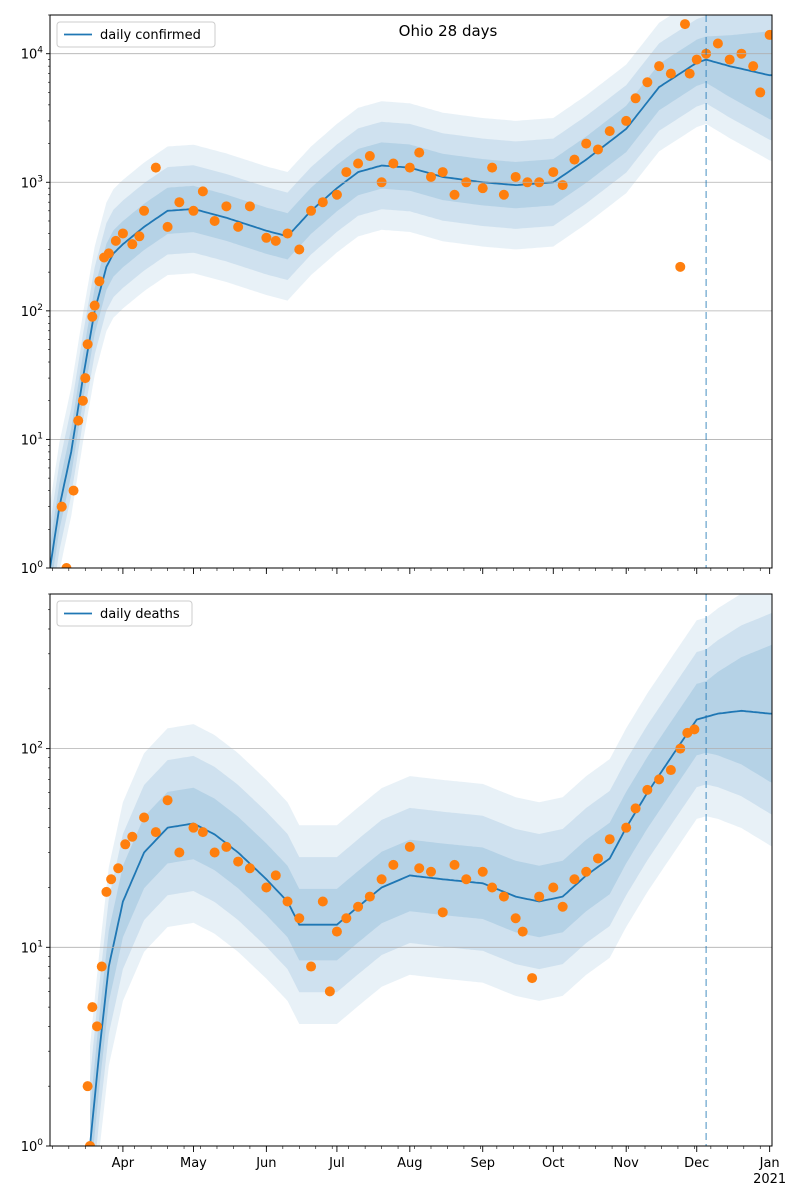 This screenshot has height=1200, width=800. I want to click on x-tick-label: Apr, so click(123, 1163).